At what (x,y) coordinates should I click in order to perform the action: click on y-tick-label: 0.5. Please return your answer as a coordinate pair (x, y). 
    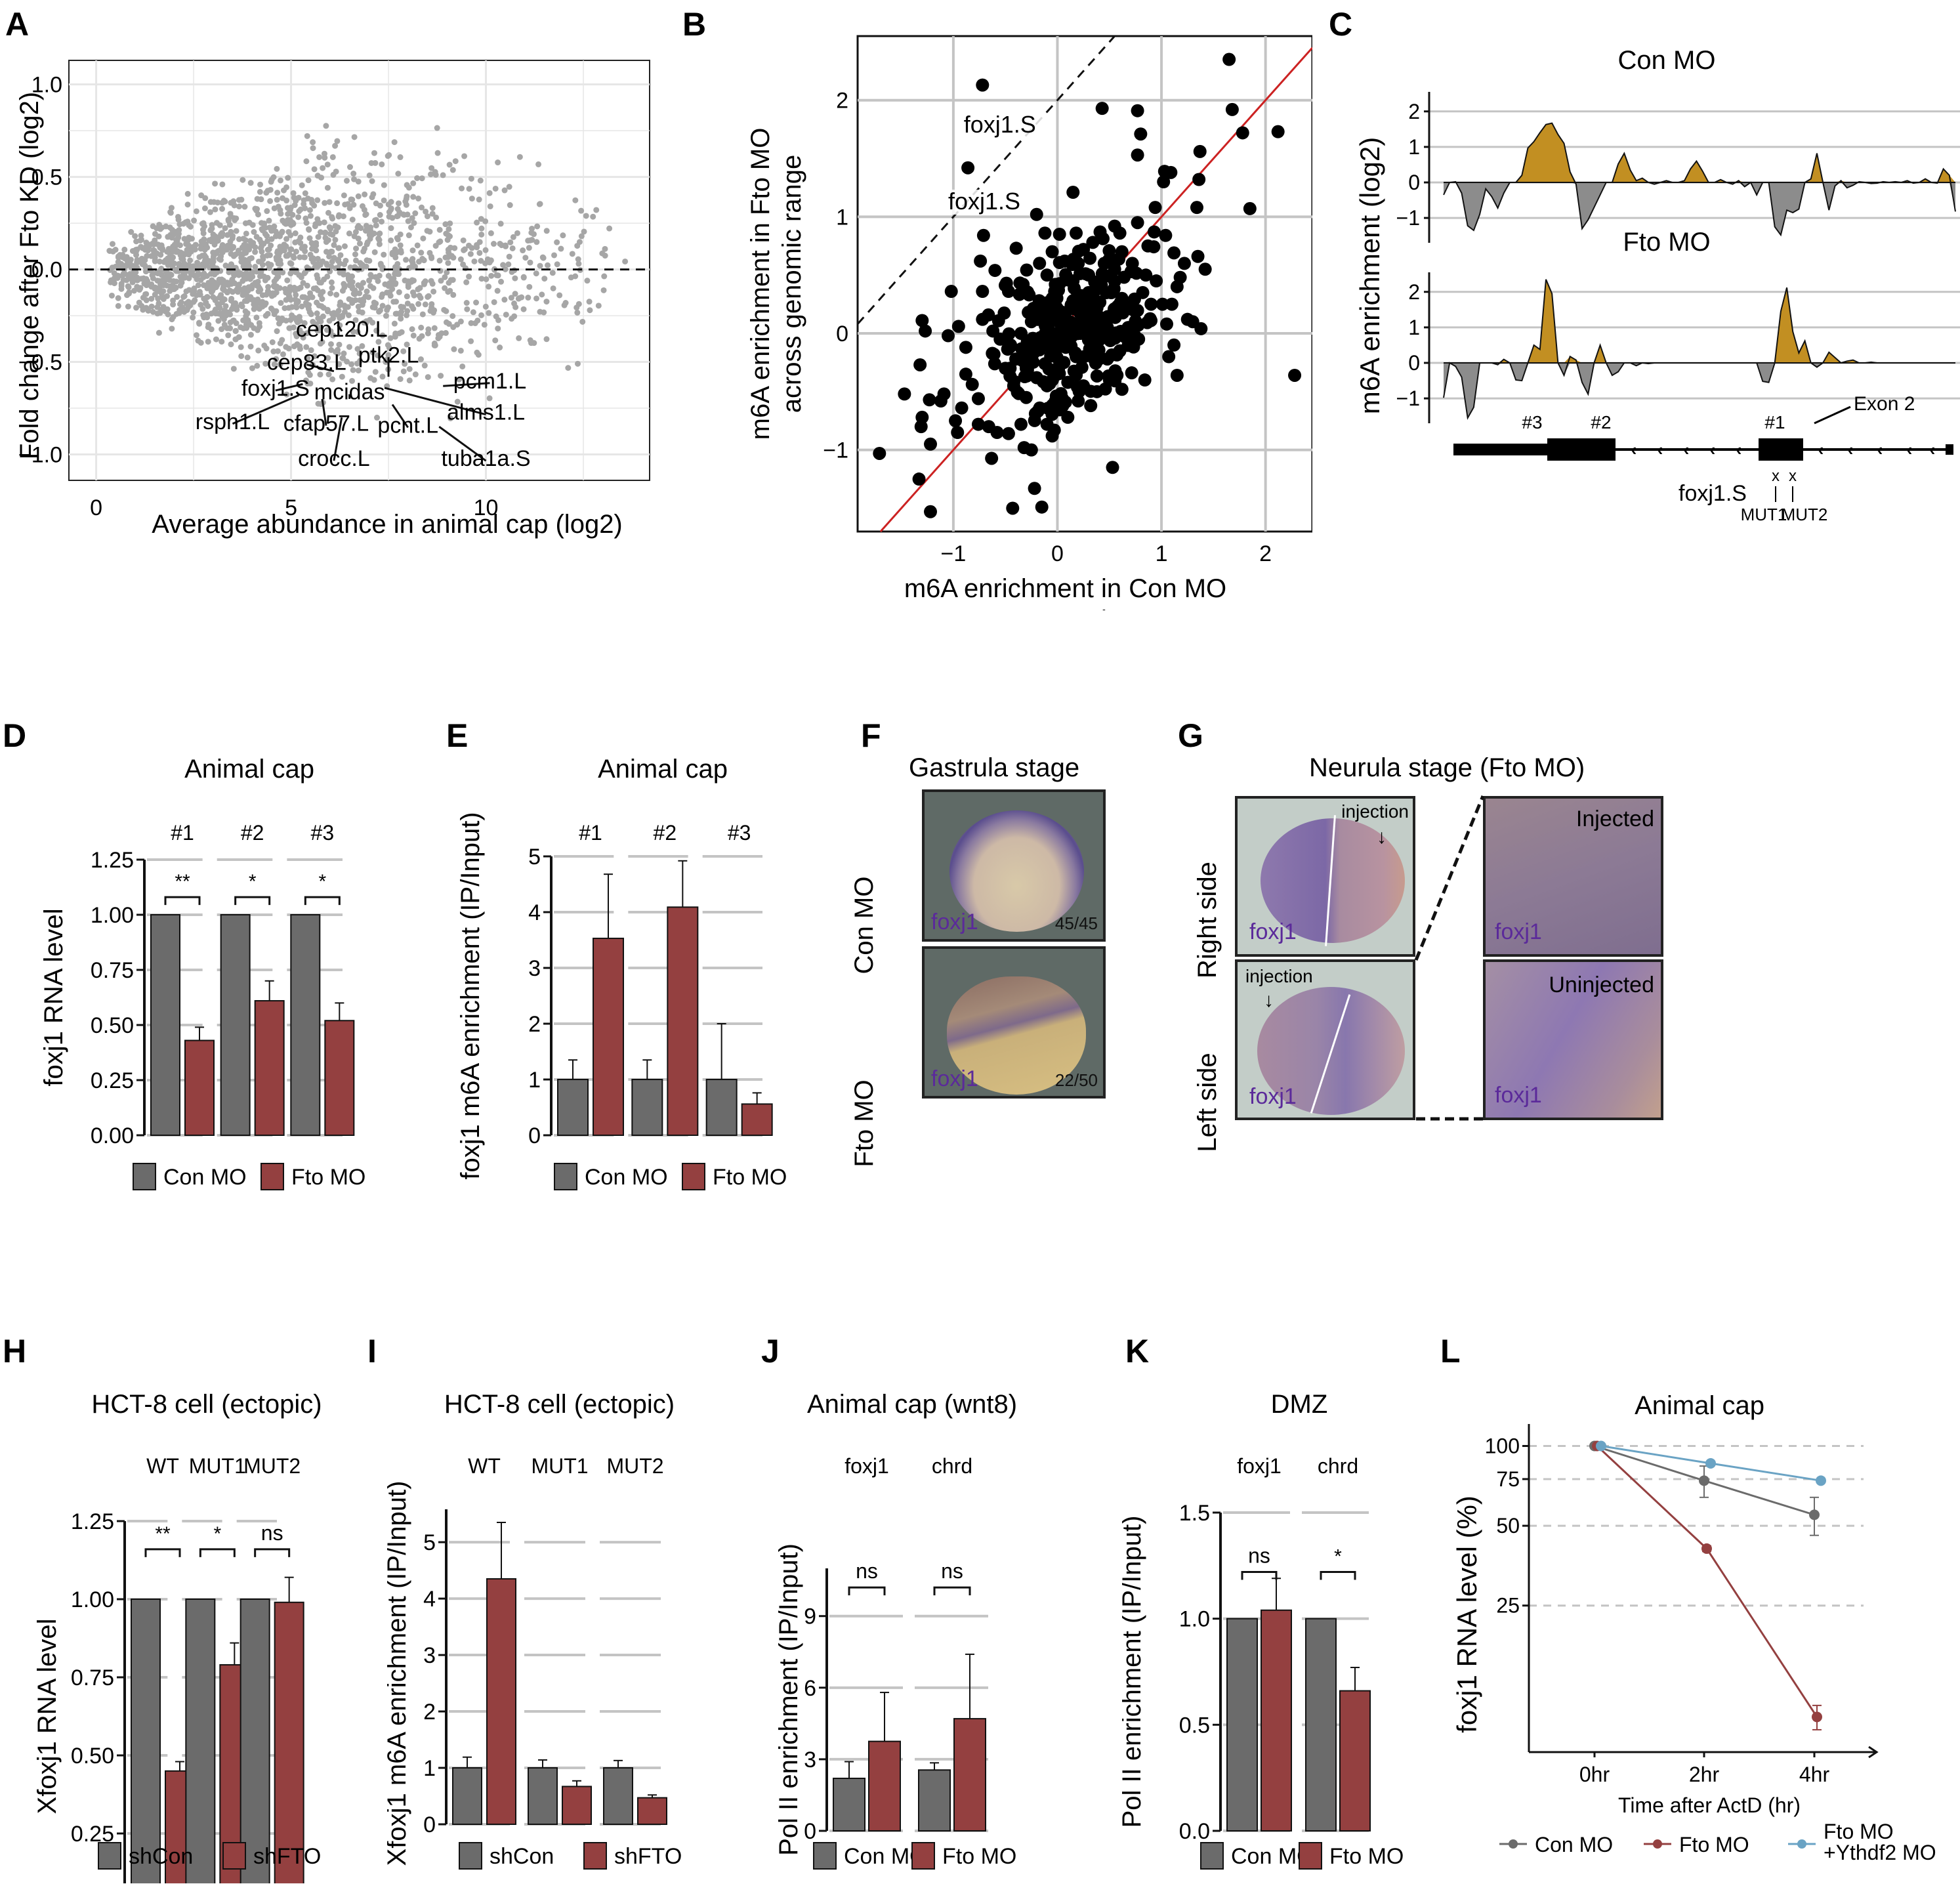
    Looking at the image, I should click on (1194, 1725).